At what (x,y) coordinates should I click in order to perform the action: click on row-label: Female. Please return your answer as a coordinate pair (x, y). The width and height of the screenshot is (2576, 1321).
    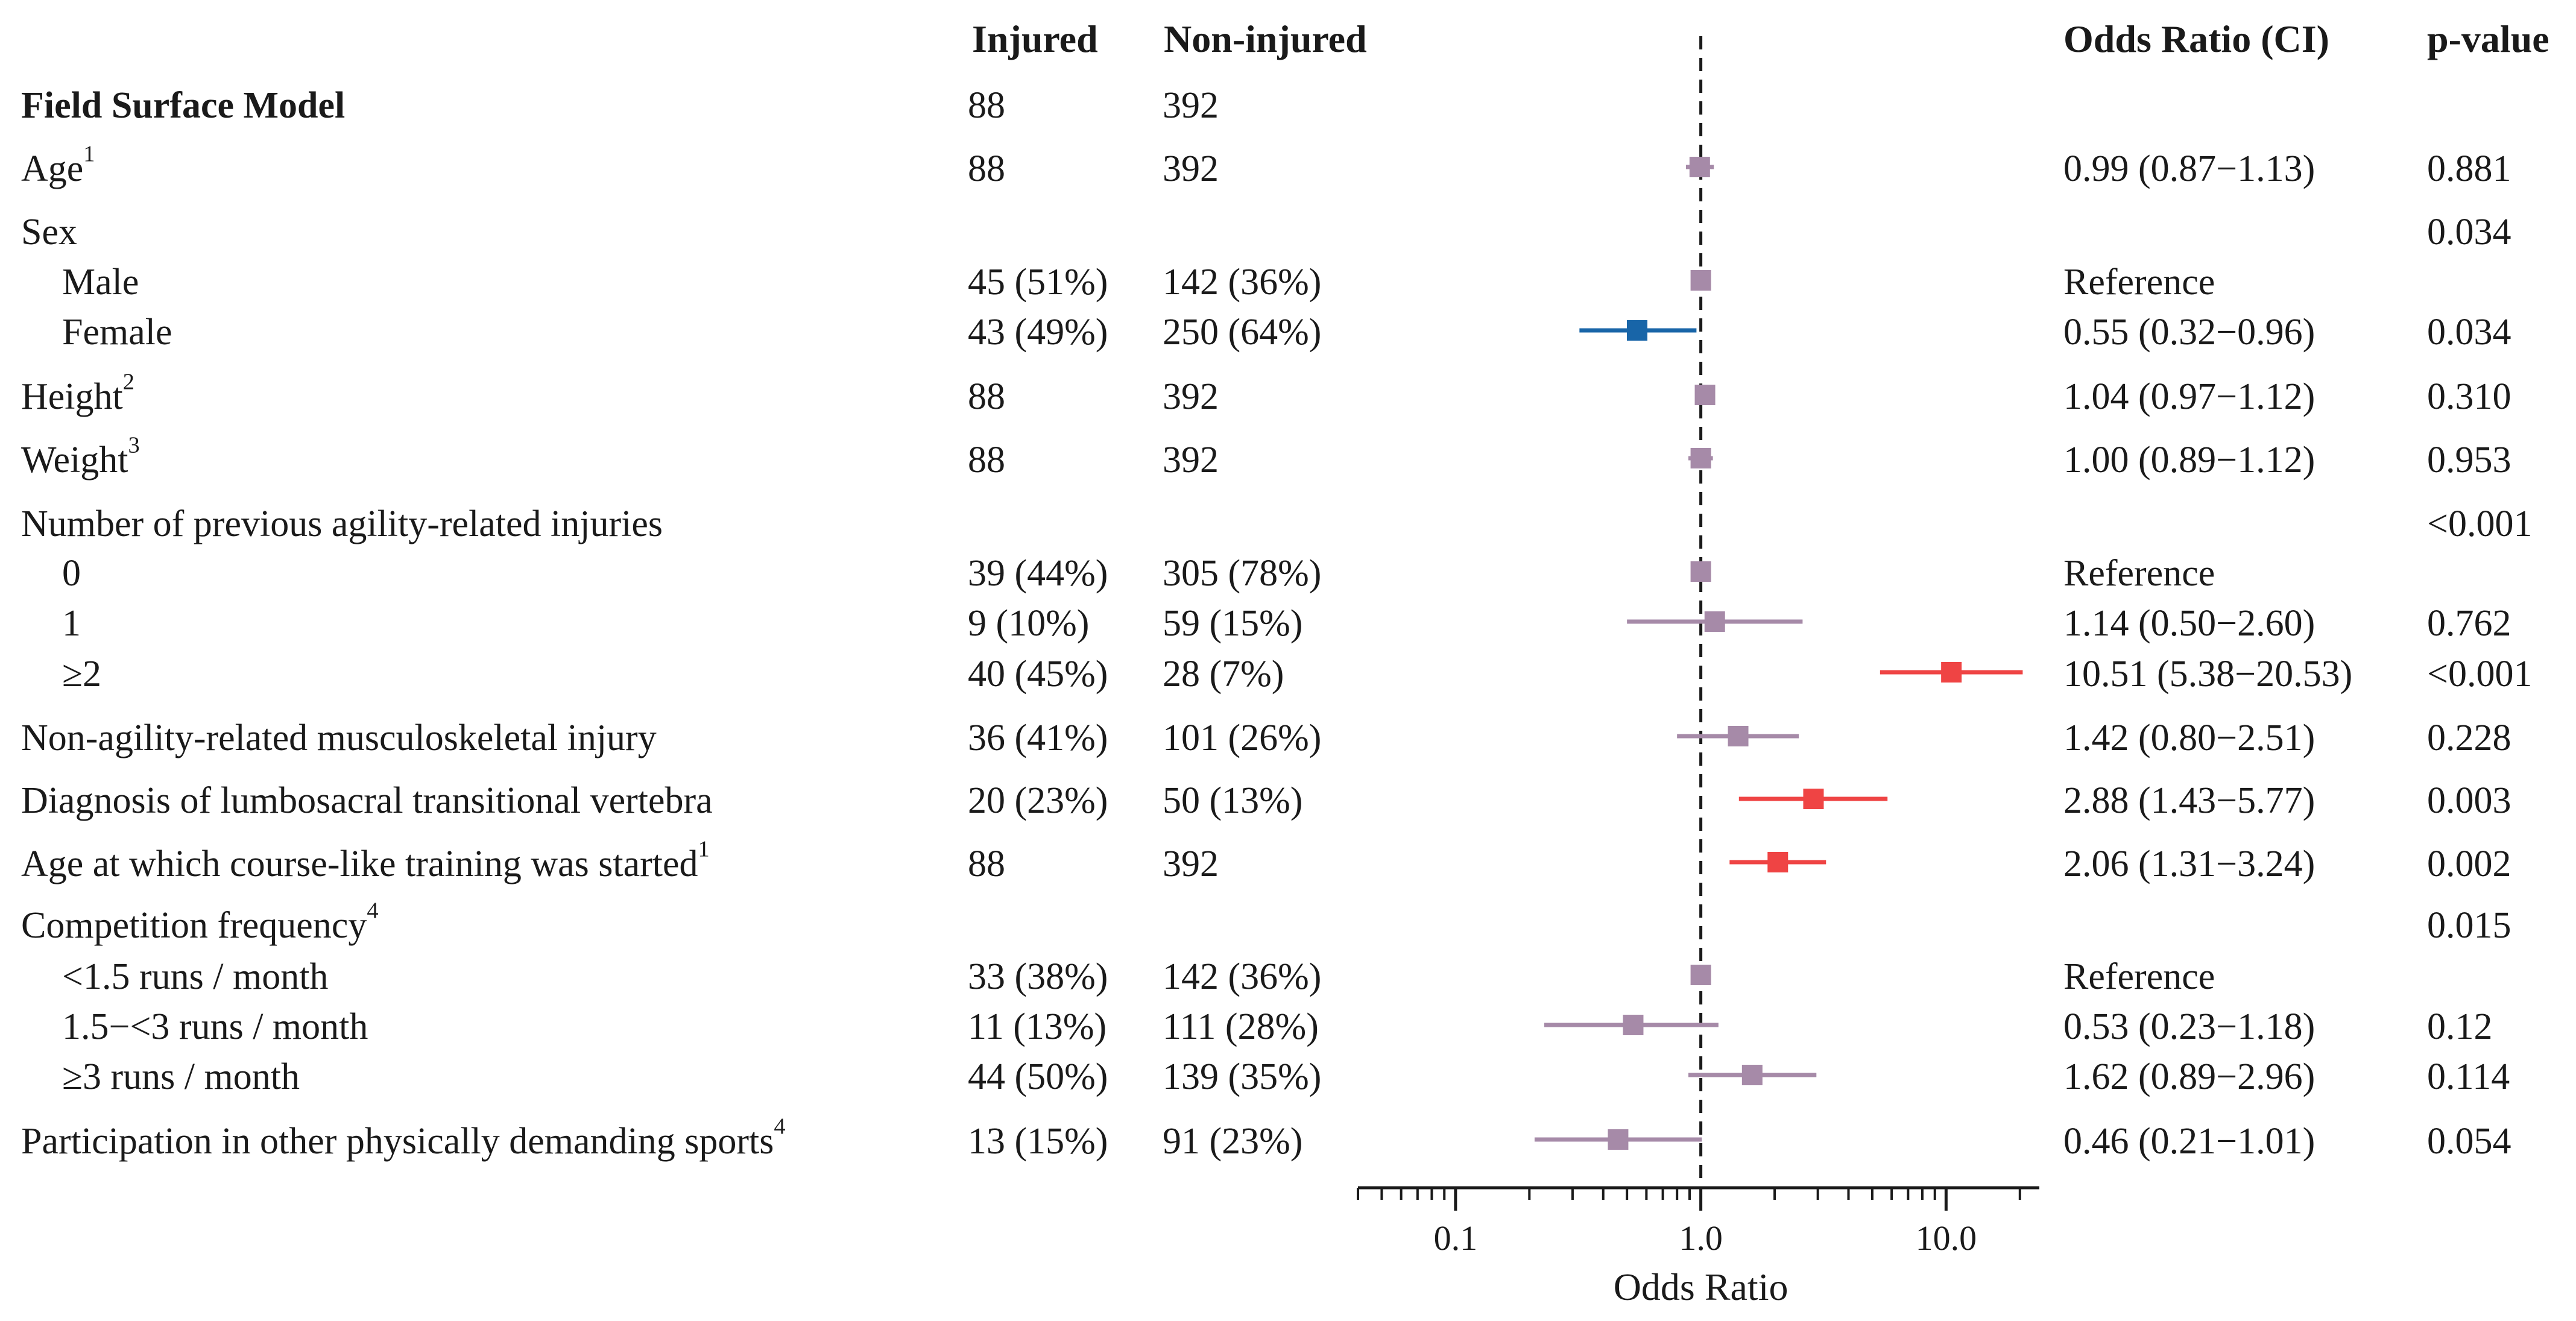
    Looking at the image, I should click on (117, 332).